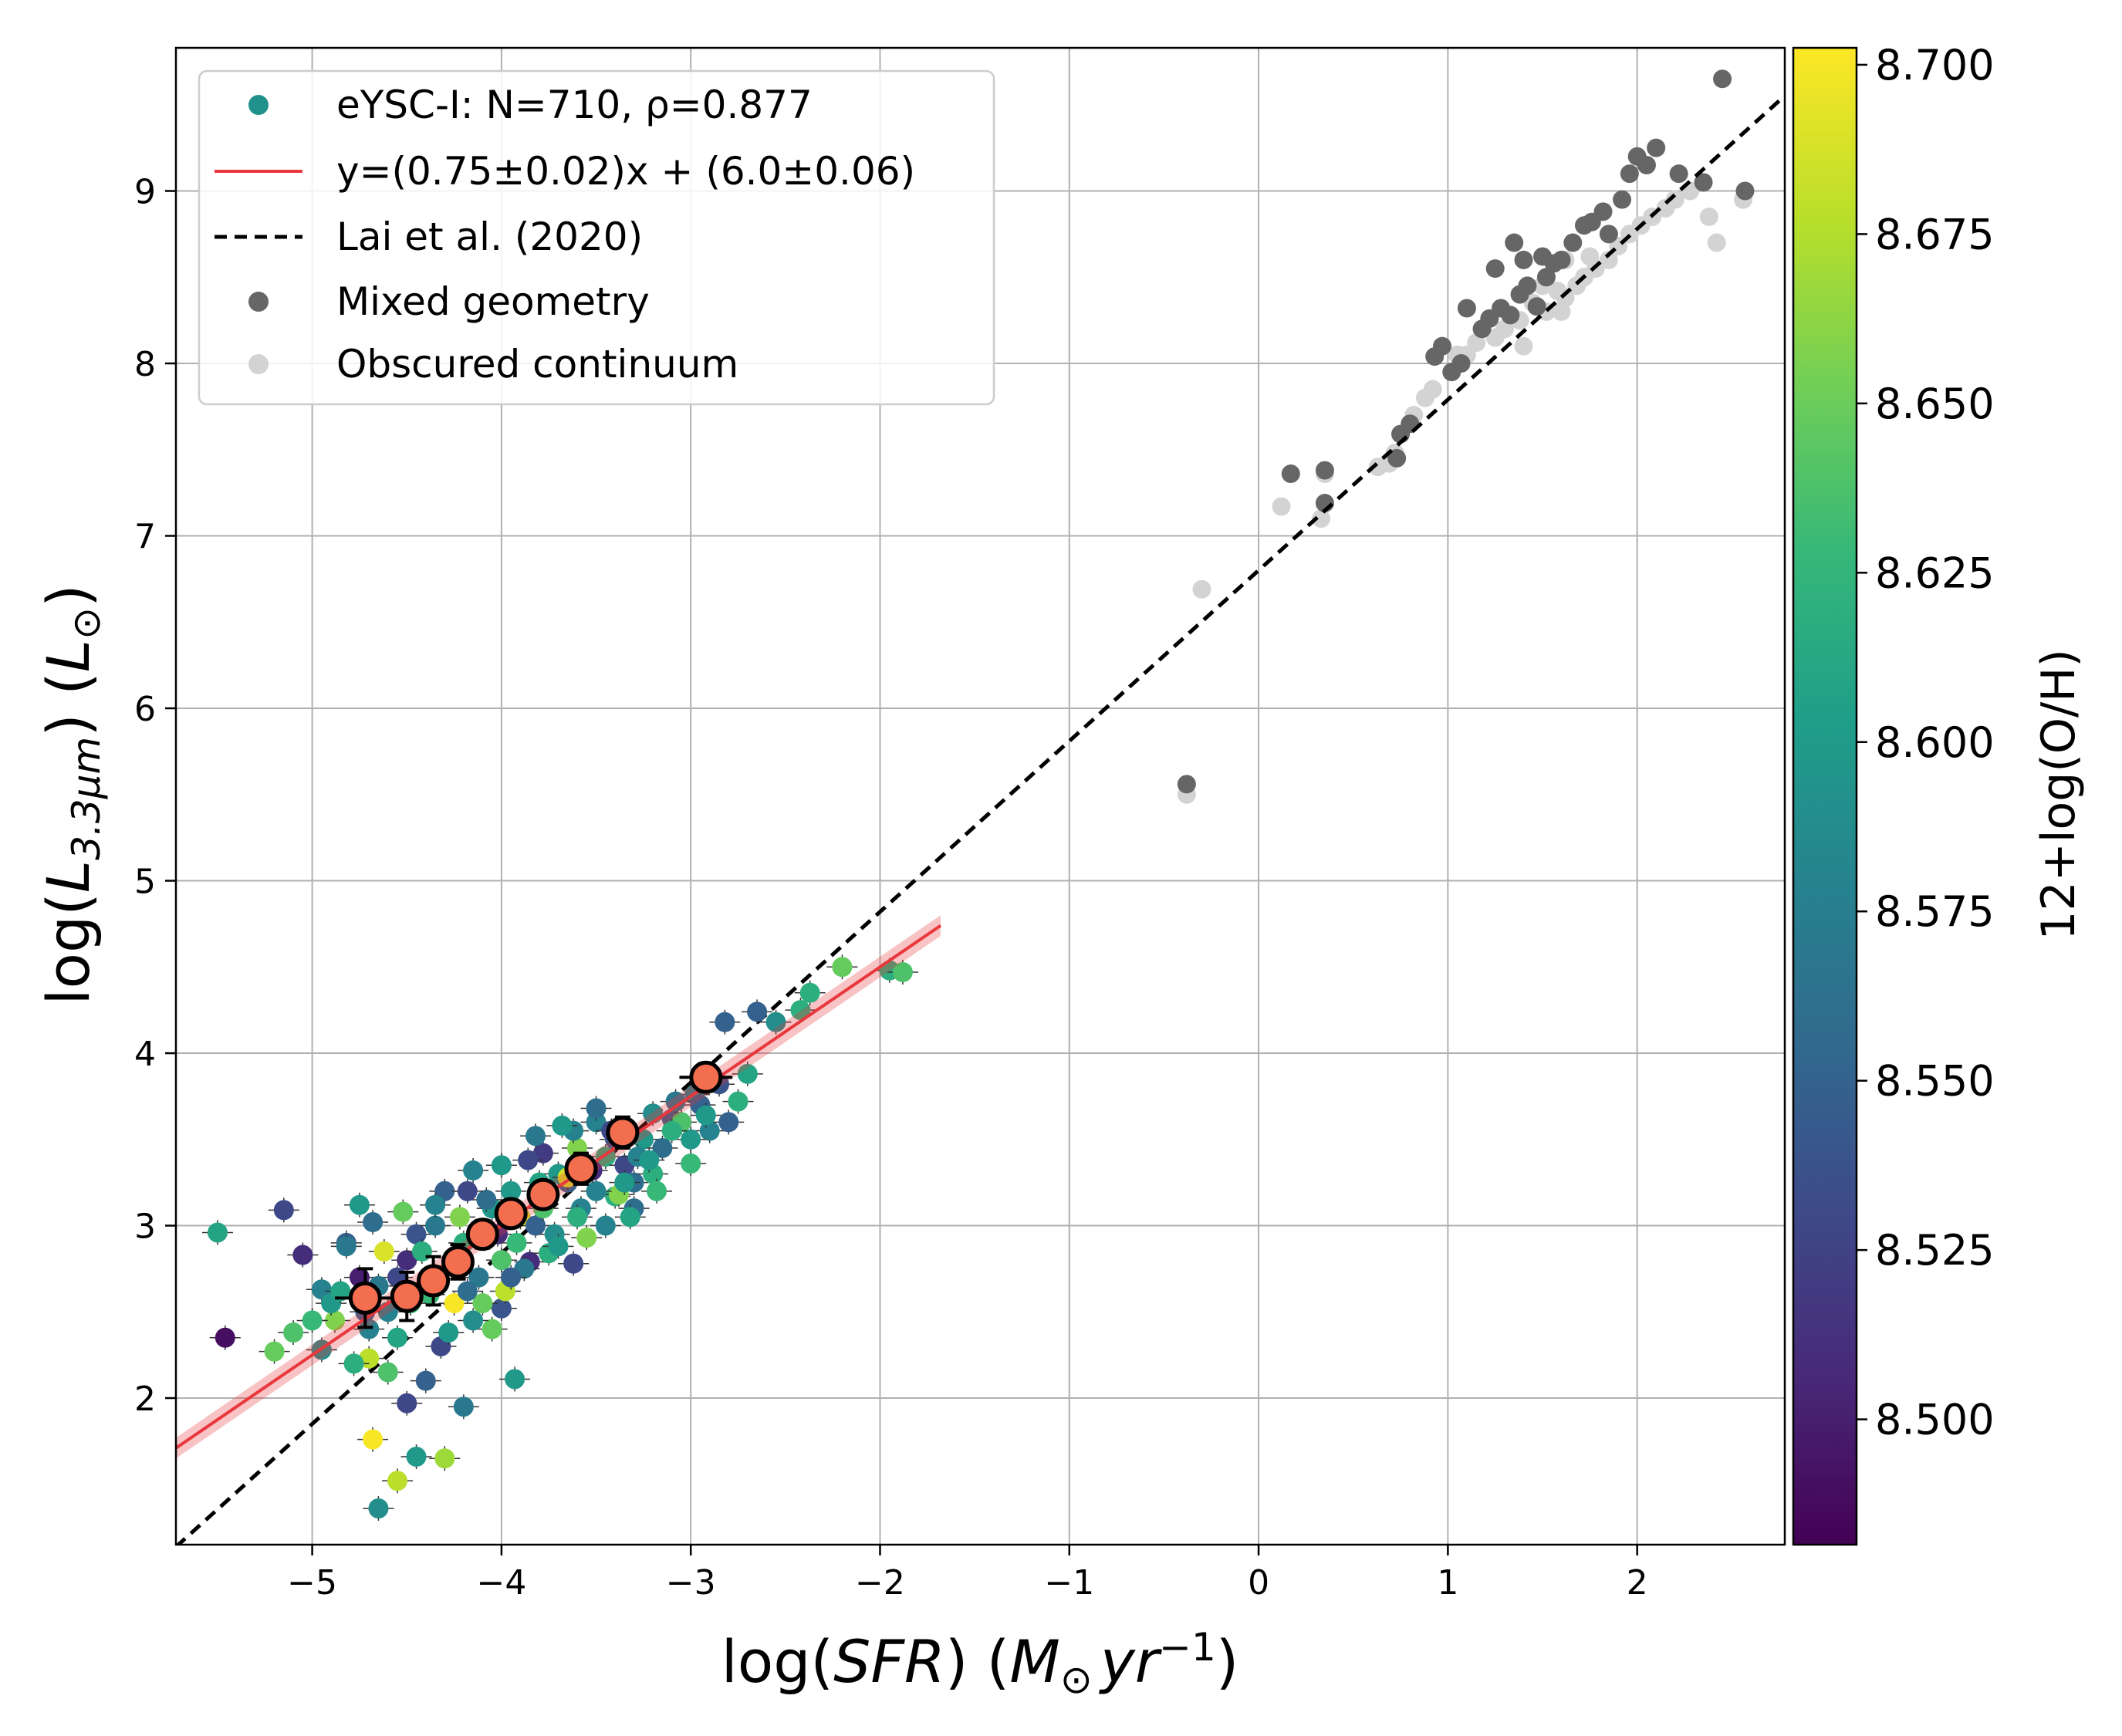 This screenshot has height=1736, width=2122. I want to click on legend-box, so click(596, 237).